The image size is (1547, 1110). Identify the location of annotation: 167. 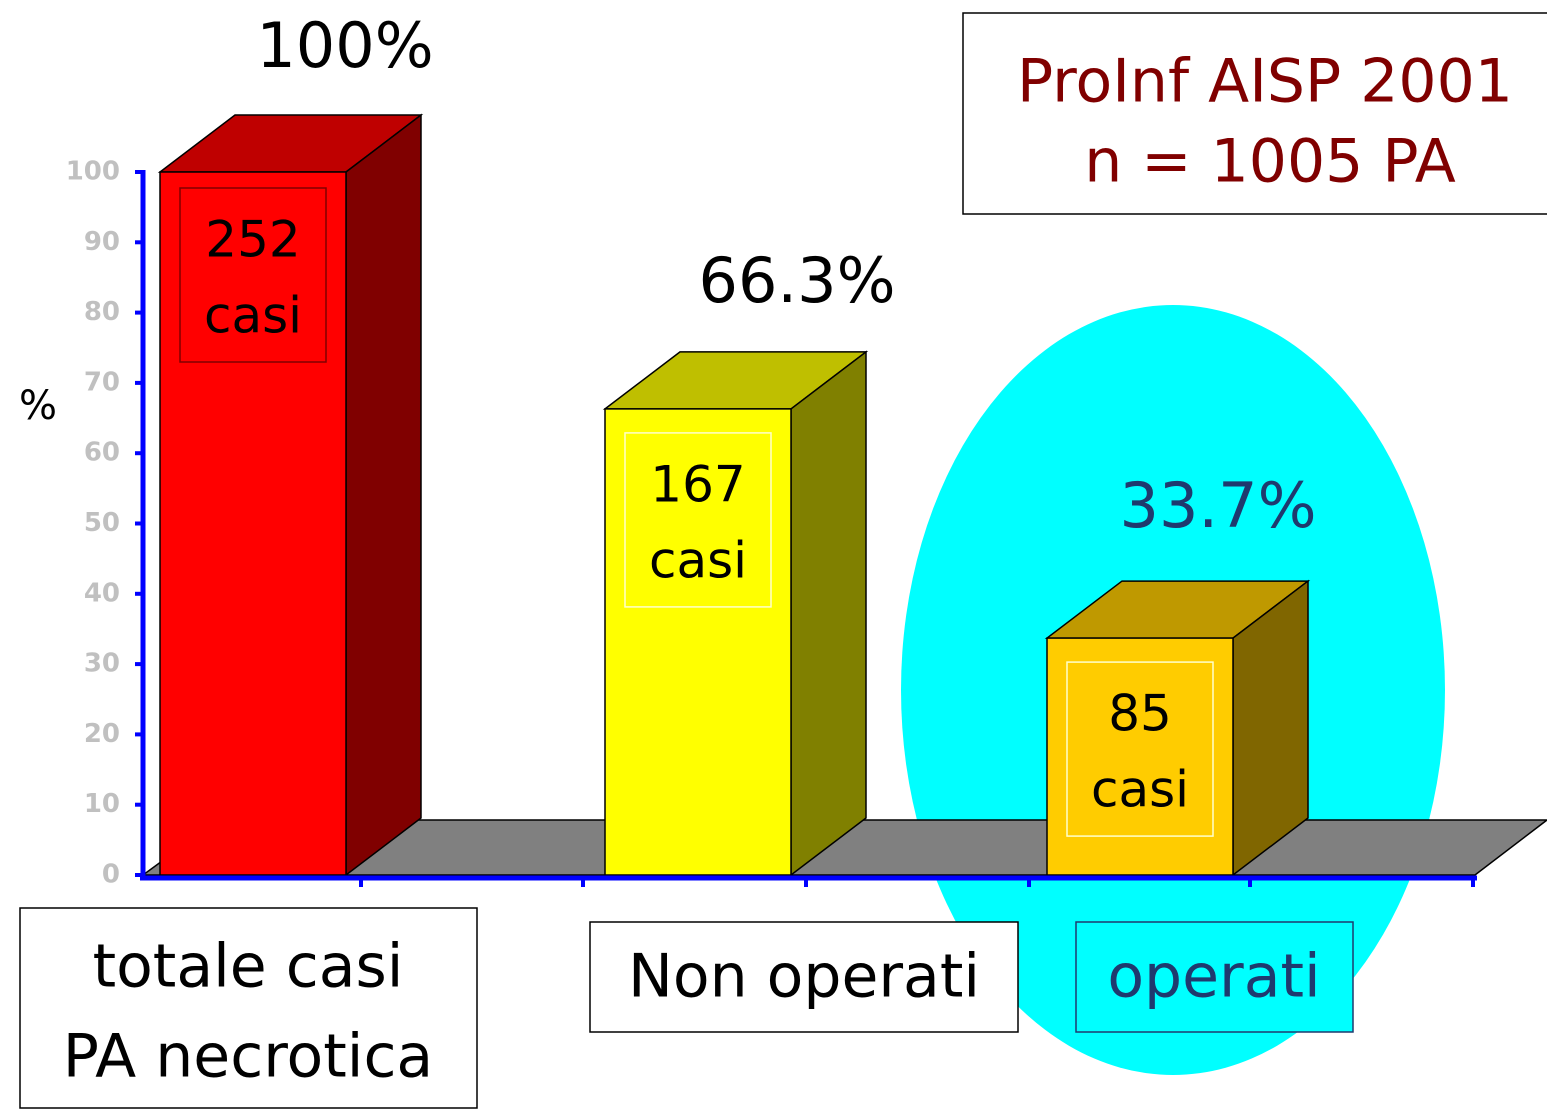
(697, 484).